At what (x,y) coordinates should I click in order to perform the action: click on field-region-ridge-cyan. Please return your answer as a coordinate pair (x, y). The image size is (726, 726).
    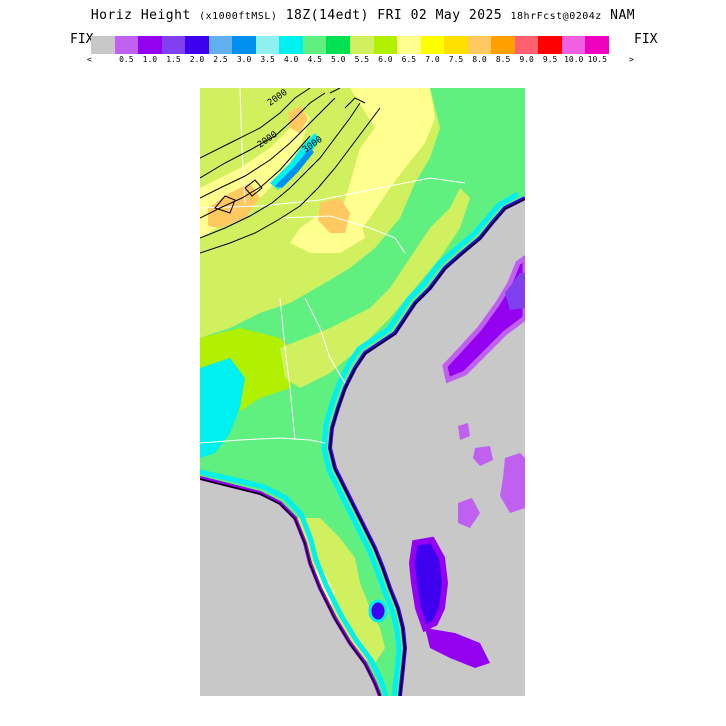
    Looking at the image, I should click on (295, 161).